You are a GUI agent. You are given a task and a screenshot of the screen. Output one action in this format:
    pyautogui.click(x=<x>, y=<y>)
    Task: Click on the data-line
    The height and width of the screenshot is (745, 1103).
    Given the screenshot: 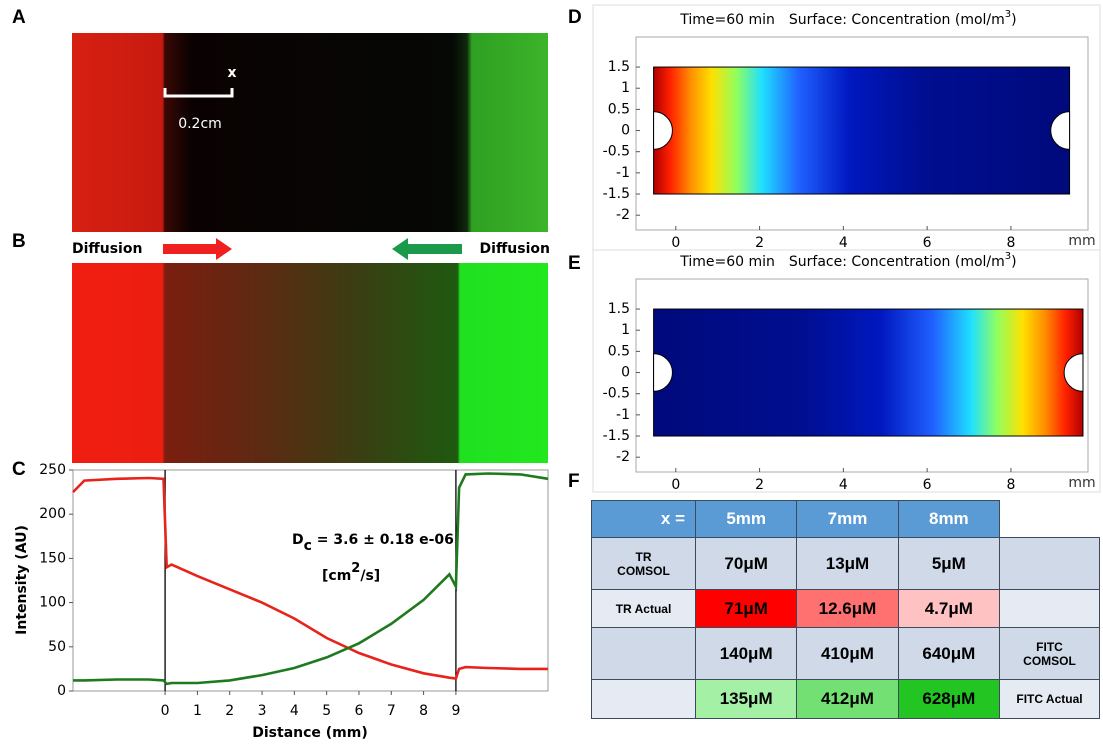 What is the action you would take?
    pyautogui.click(x=311, y=579)
    